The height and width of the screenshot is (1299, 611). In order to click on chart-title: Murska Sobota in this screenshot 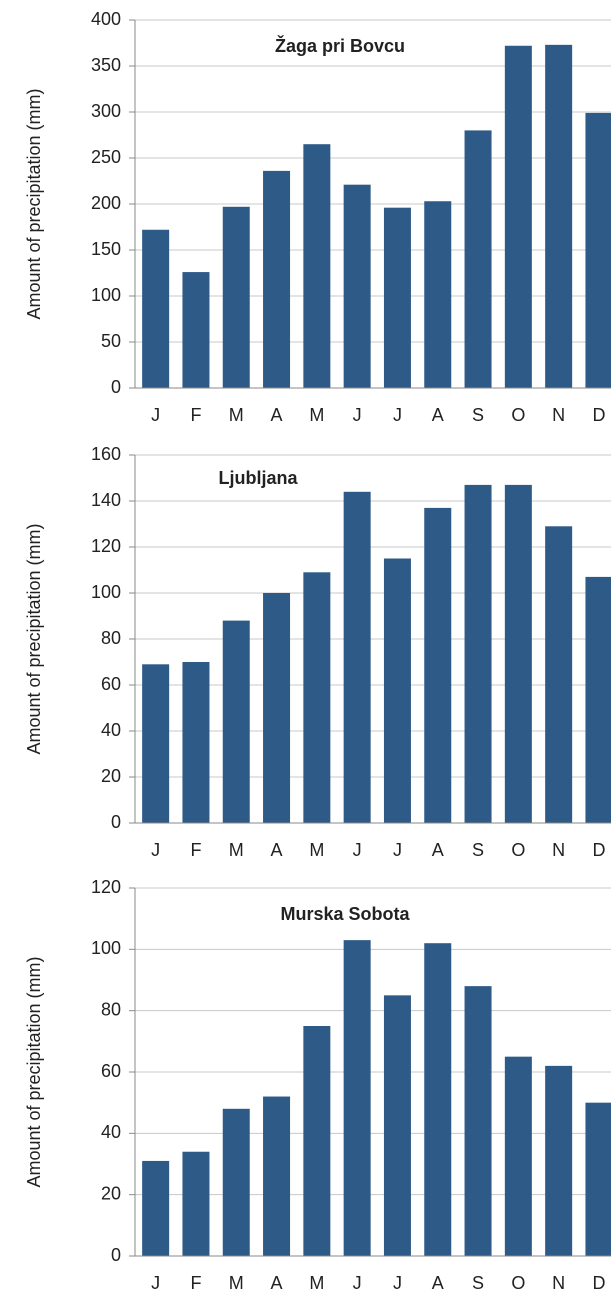, I will do `click(345, 914)`.